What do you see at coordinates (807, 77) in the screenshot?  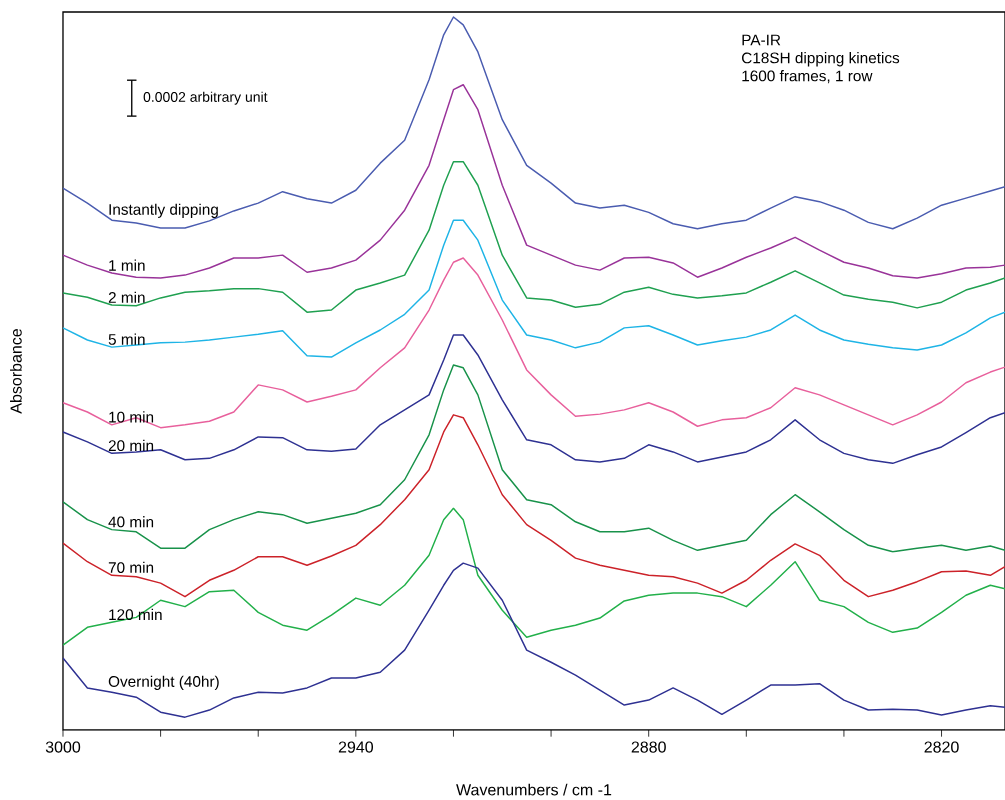 I see `annotation: 1600 frames, 1 row` at bounding box center [807, 77].